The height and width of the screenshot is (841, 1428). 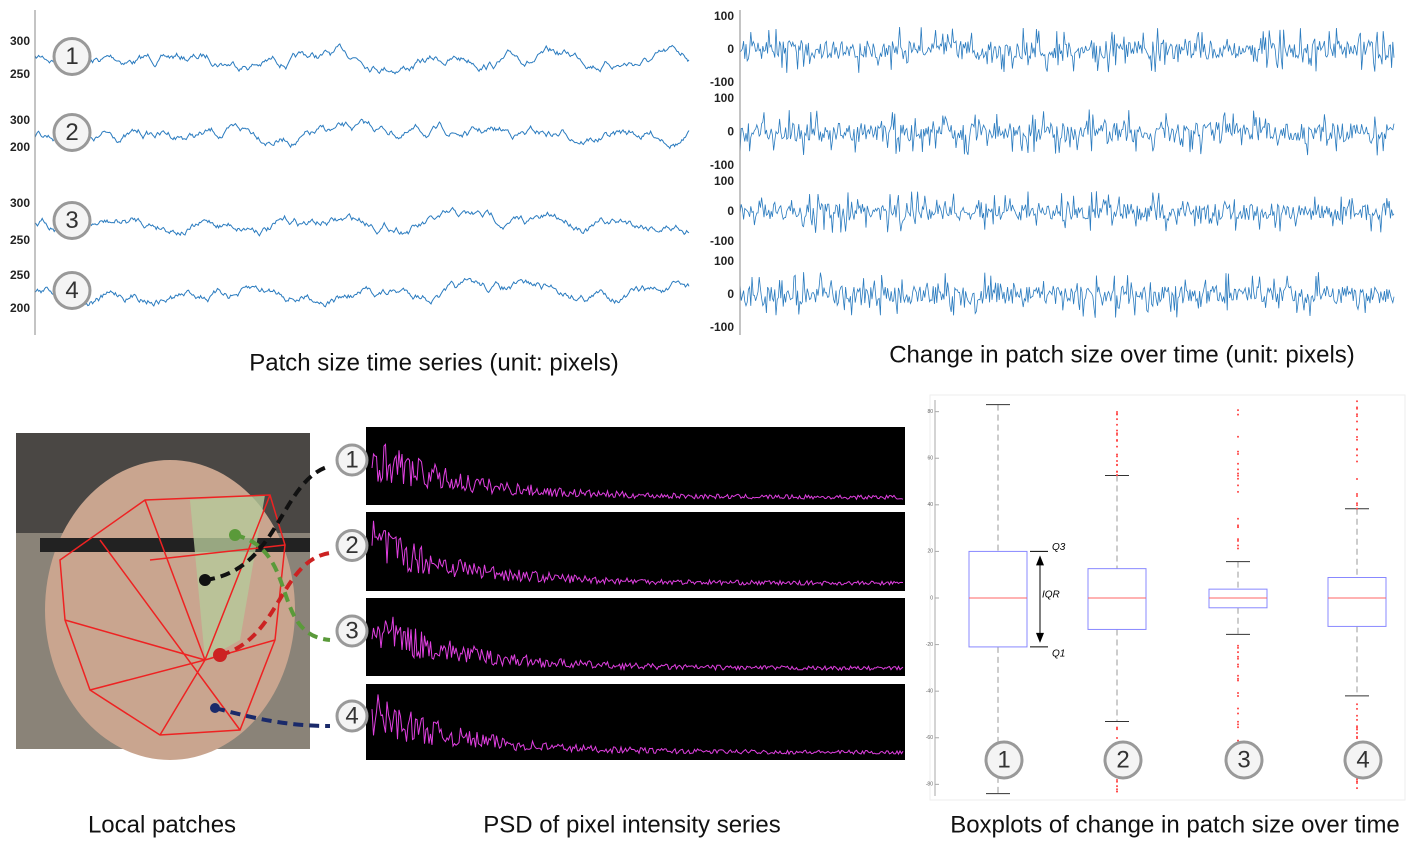 I want to click on number-label: 2, so click(x=71, y=132).